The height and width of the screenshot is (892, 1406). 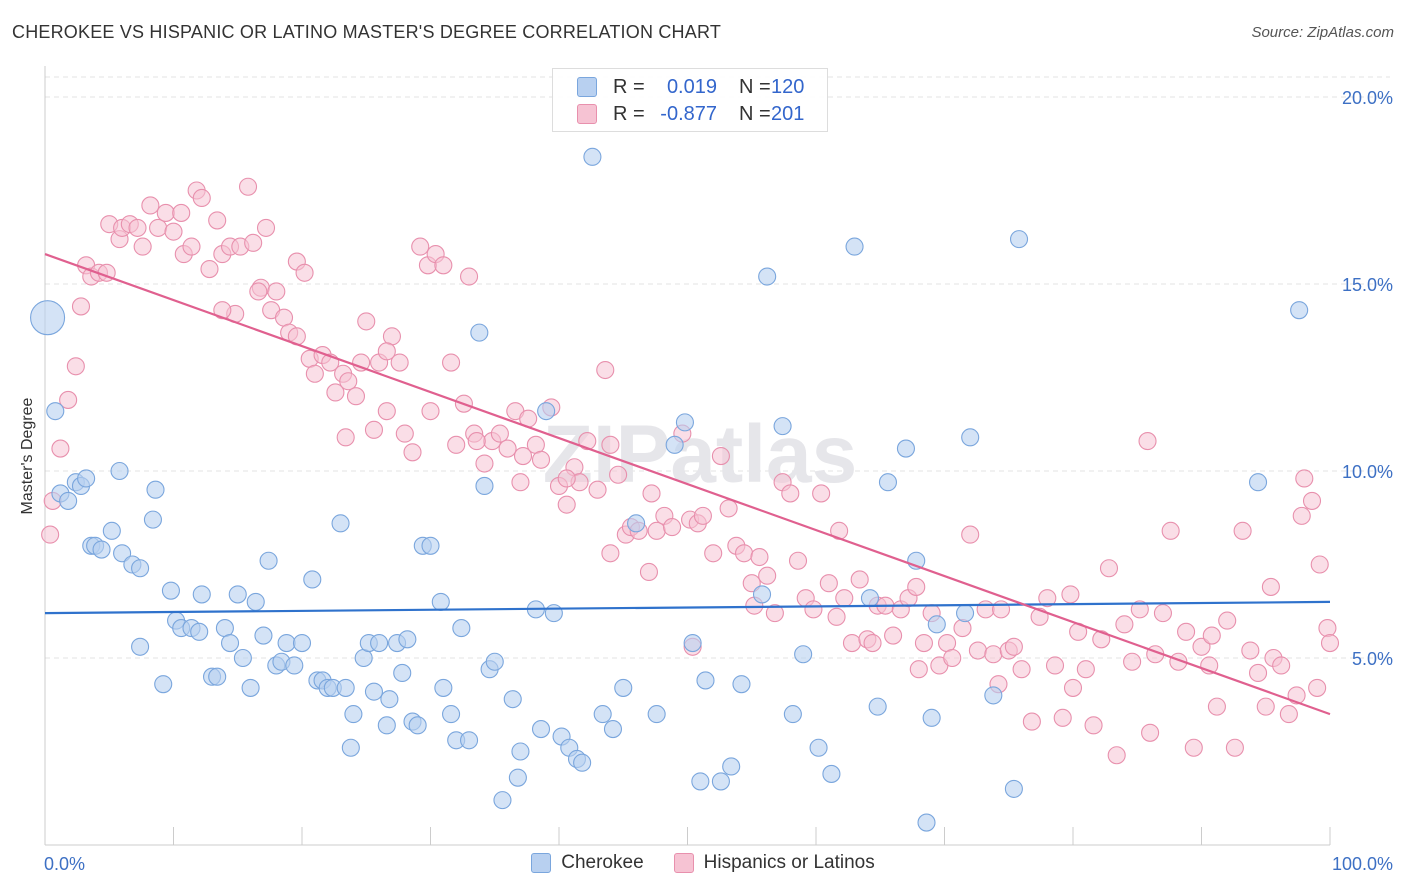 What do you see at coordinates (688, 113) in the screenshot?
I see `legend-r-value: -0.877` at bounding box center [688, 113].